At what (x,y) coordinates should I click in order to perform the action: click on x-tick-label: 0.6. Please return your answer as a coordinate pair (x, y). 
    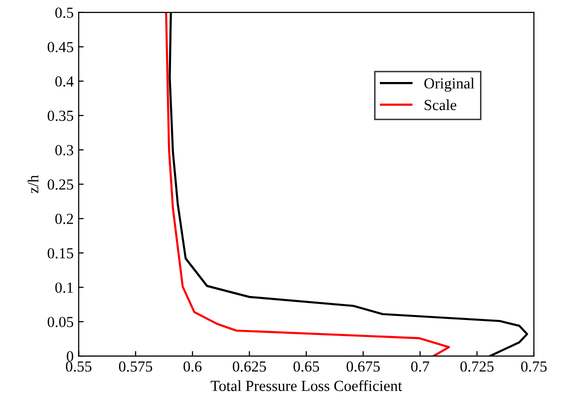
    Looking at the image, I should click on (193, 366).